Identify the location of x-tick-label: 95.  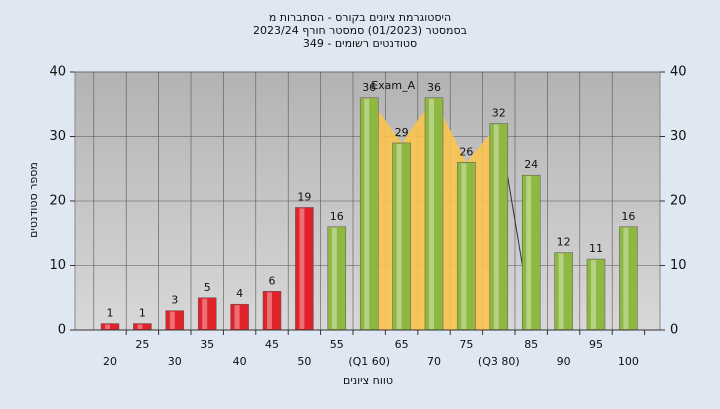
(596, 344).